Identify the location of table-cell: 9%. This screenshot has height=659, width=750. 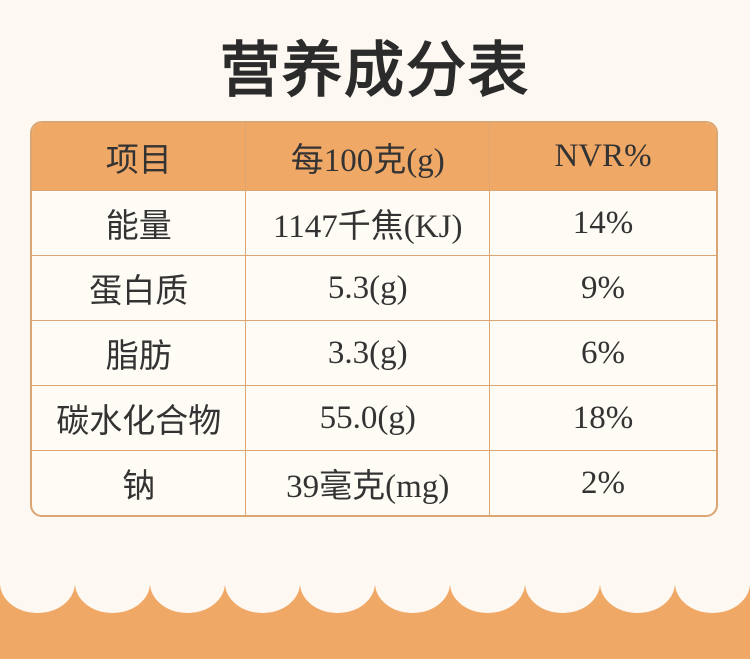
(603, 288).